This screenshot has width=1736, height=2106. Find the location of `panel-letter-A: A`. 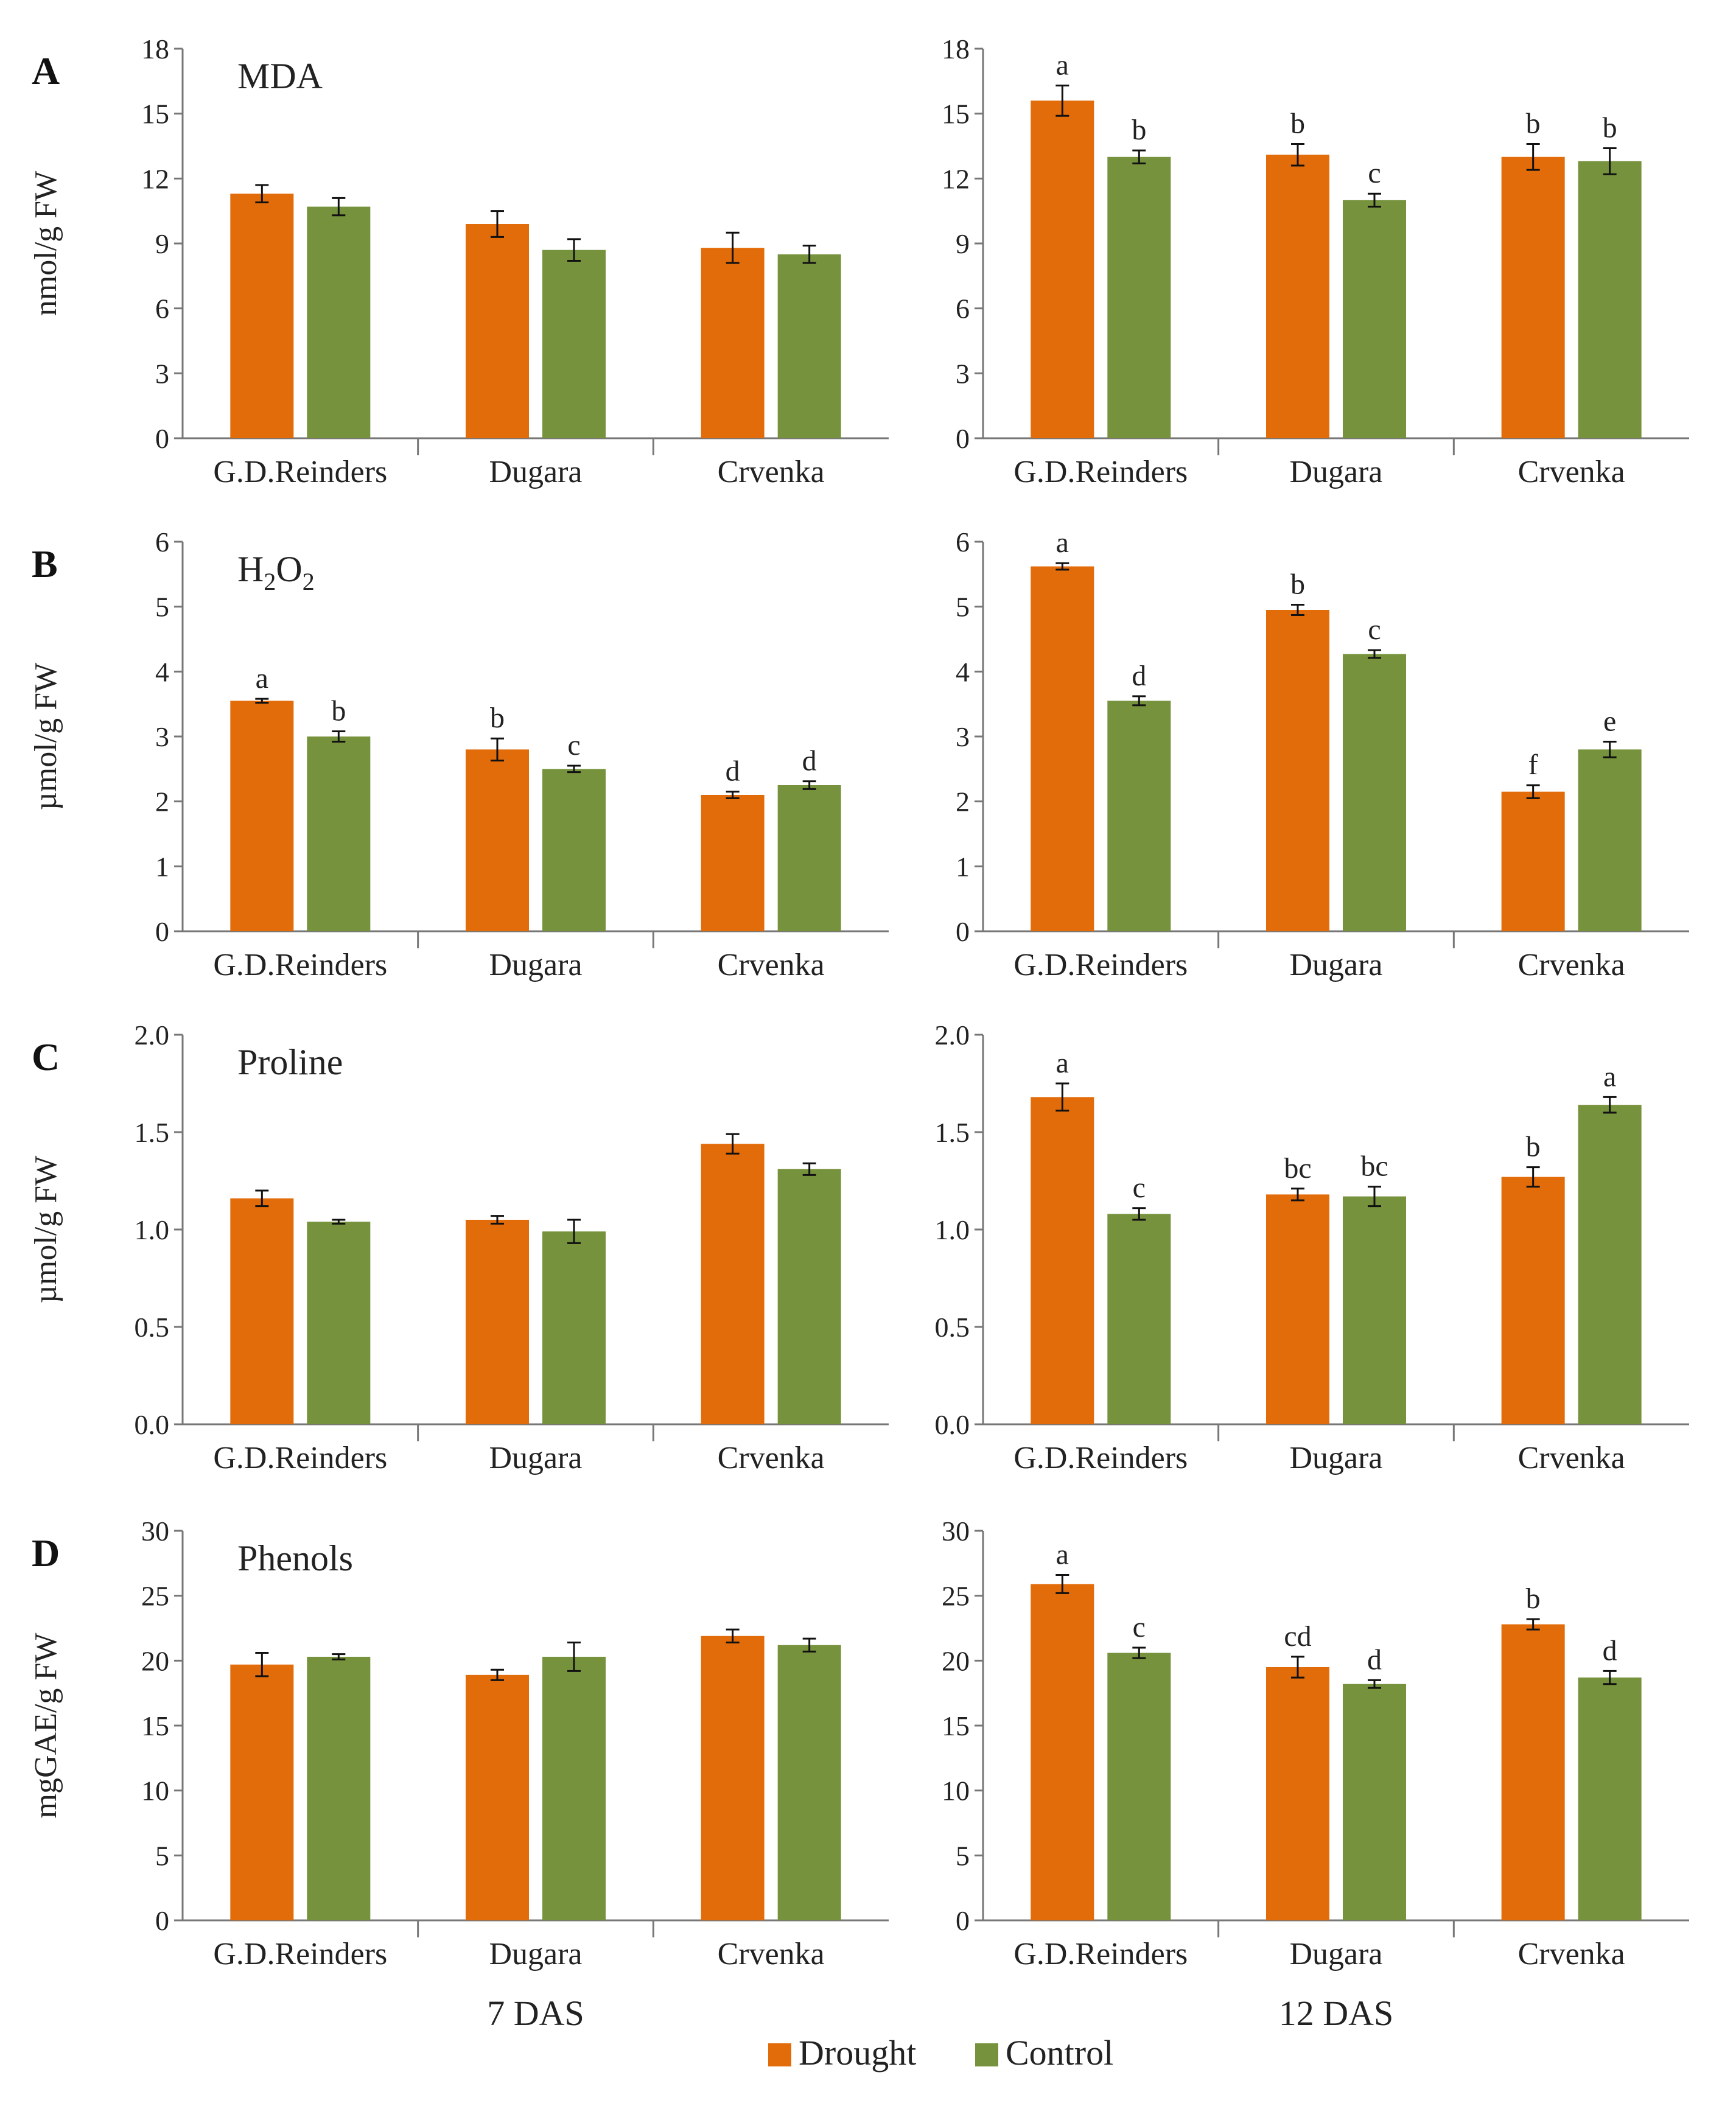

panel-letter-A: A is located at coordinates (46, 71).